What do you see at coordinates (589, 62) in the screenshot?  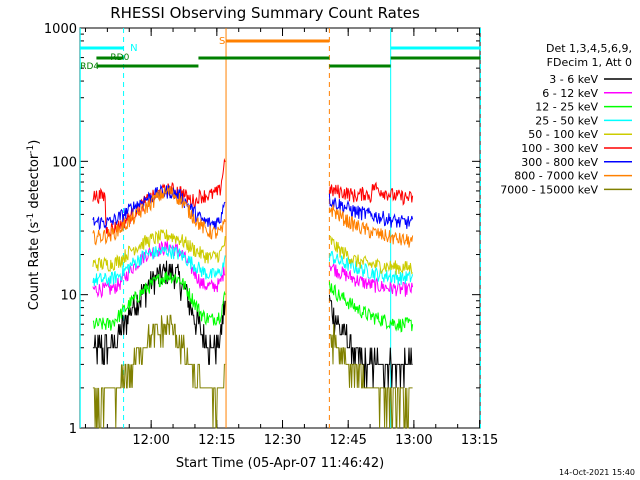 I see `legend-header: FDecim 1, Att 0` at bounding box center [589, 62].